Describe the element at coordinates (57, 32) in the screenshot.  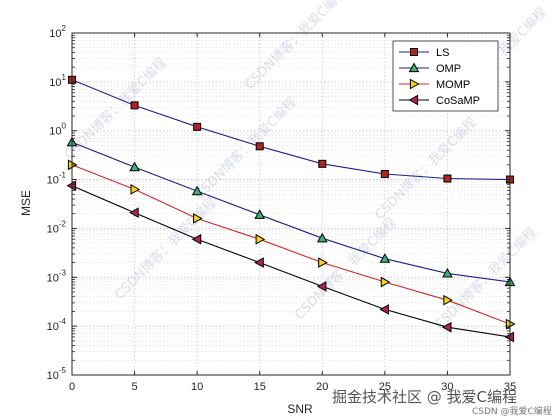
I see `y-tick-label: 10²` at that location.